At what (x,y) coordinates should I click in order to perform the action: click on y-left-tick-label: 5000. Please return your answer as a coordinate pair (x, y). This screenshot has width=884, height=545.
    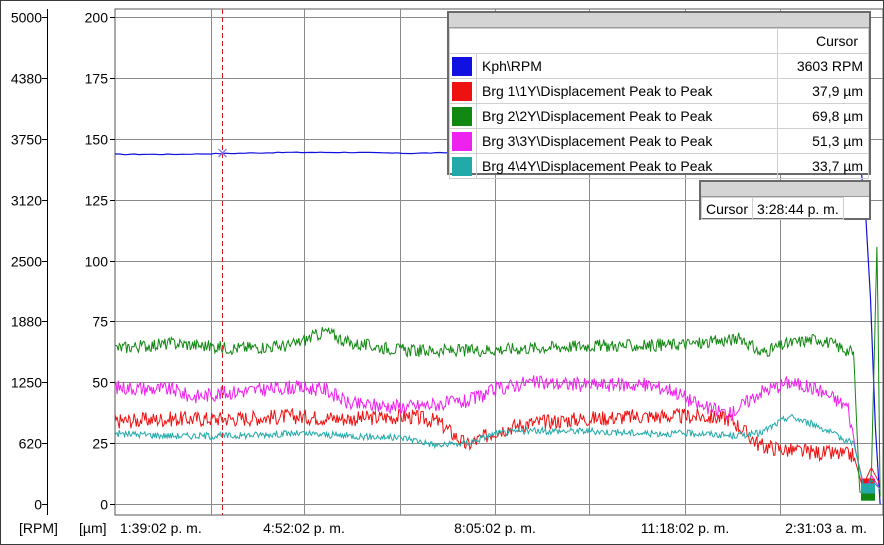
    Looking at the image, I should click on (26, 18).